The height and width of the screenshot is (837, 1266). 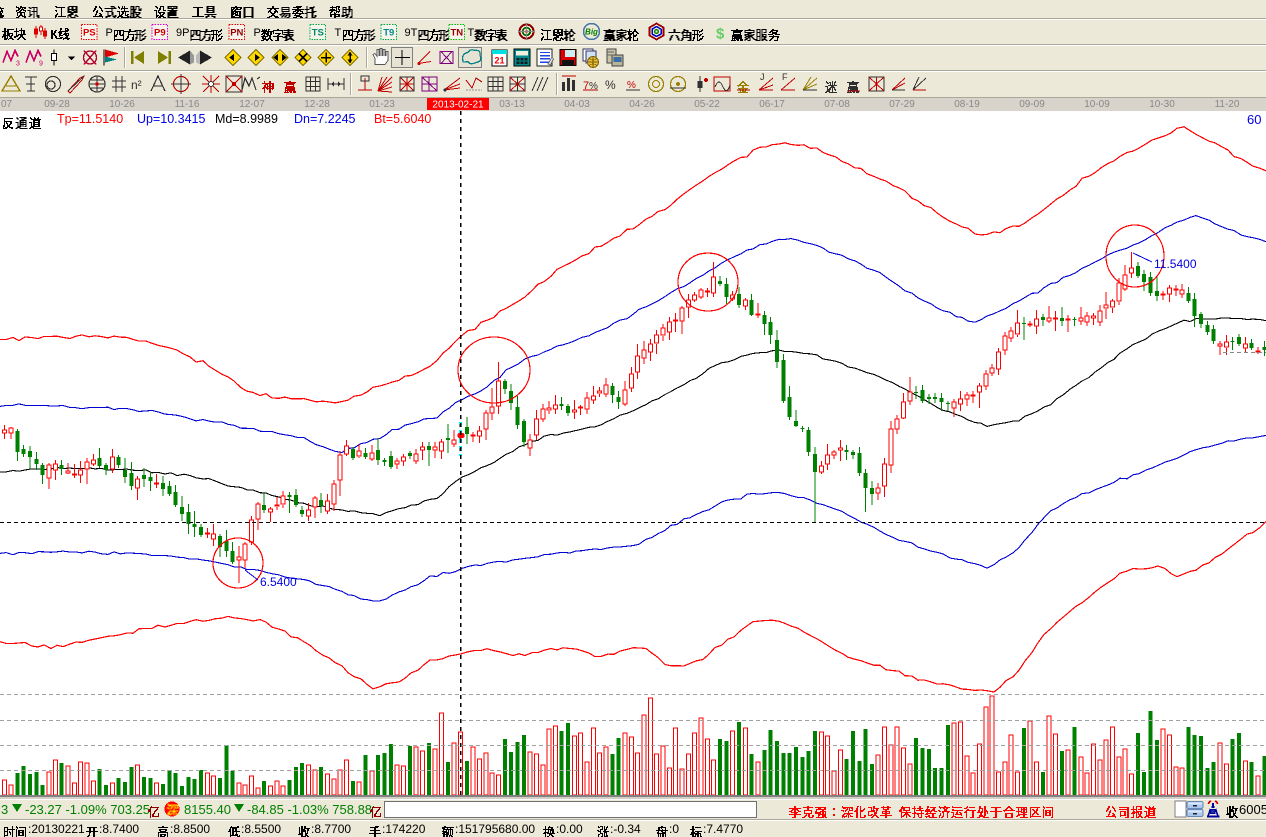 I want to click on svg-text: 08-19, so click(x=967, y=104).